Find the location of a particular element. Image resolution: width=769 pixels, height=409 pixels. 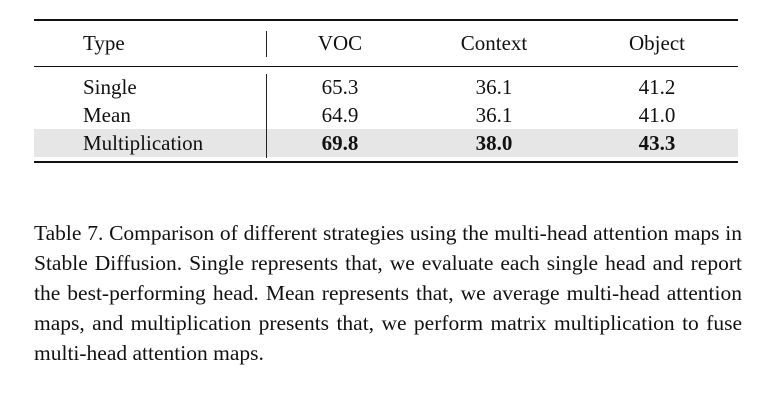

table-row: Mean 64.9 36.1 41.0 is located at coordinates (386, 115).